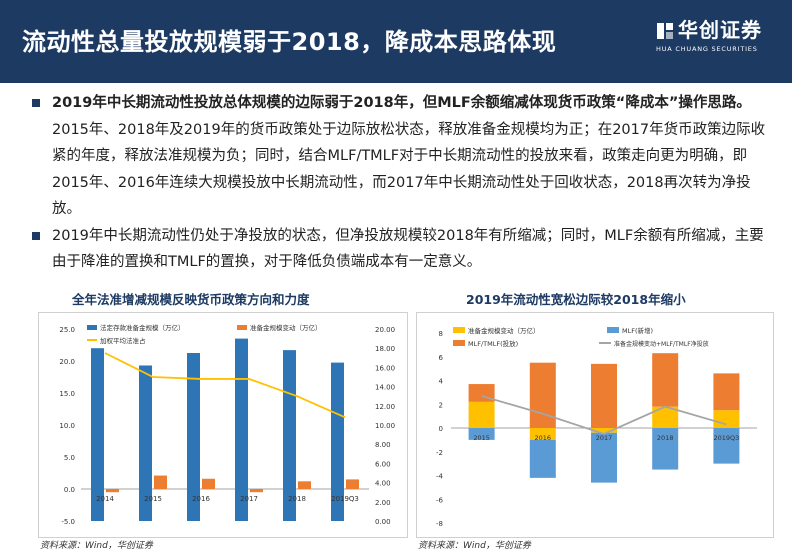 The height and width of the screenshot is (551, 792). I want to click on y-tick: -8, so click(439, 524).